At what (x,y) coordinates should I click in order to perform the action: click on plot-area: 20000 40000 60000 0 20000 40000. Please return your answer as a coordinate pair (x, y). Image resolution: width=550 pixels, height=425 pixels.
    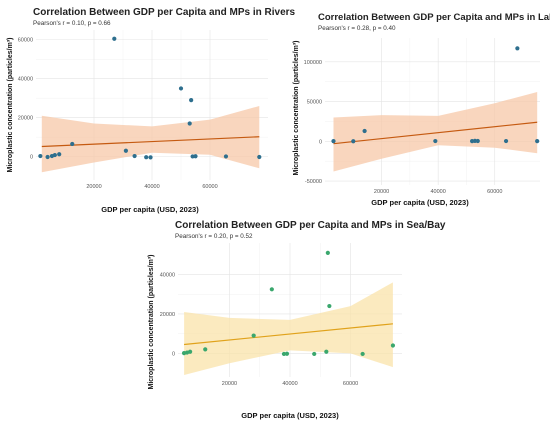
    Looking at the image, I should click on (281, 315).